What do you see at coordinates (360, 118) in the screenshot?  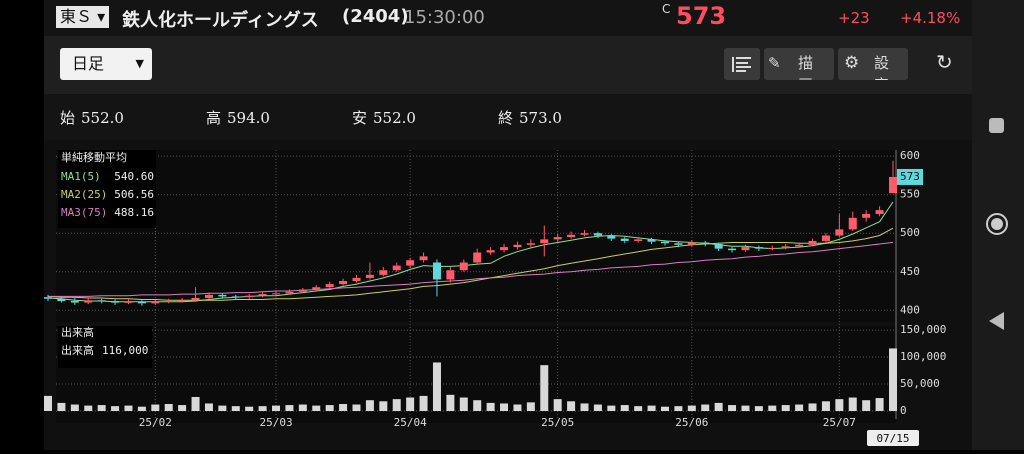 I see `ohlc-labels: 安` at bounding box center [360, 118].